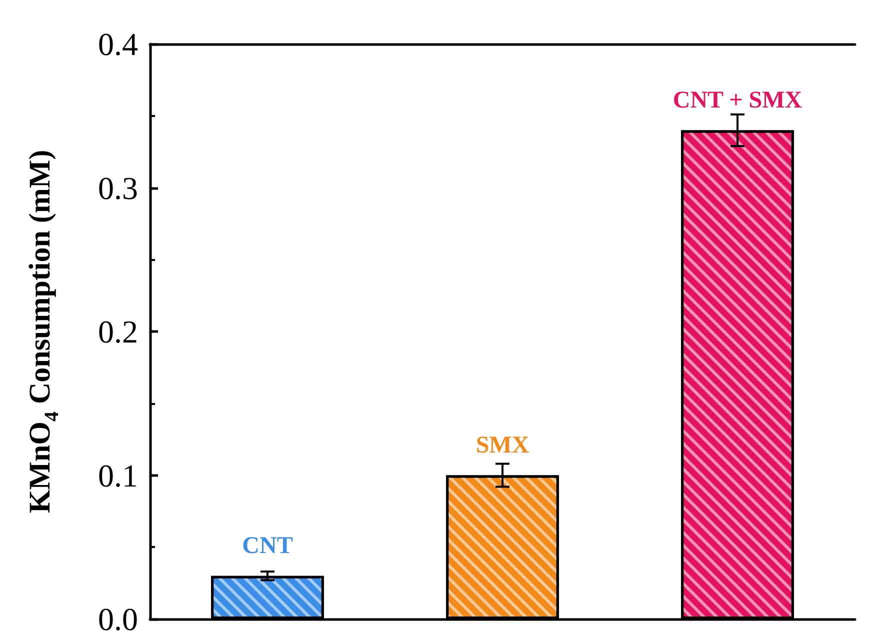 The image size is (873, 644). I want to click on y-tick-label: 0.2, so click(118, 332).